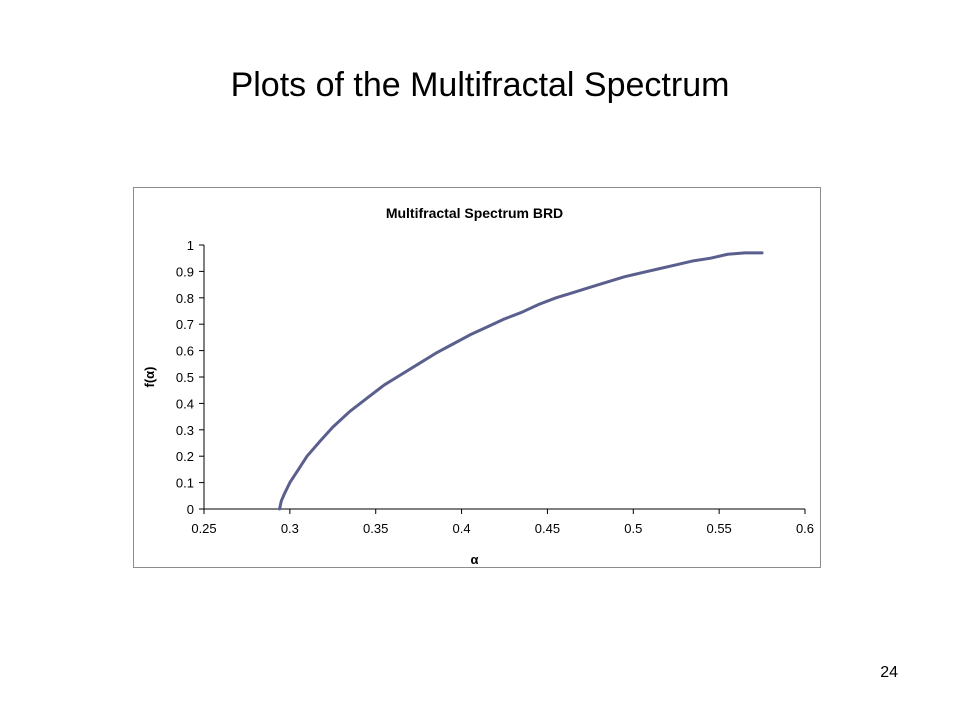  Describe the element at coordinates (185, 351) in the screenshot. I see `y-tick-label: 0.6` at that location.